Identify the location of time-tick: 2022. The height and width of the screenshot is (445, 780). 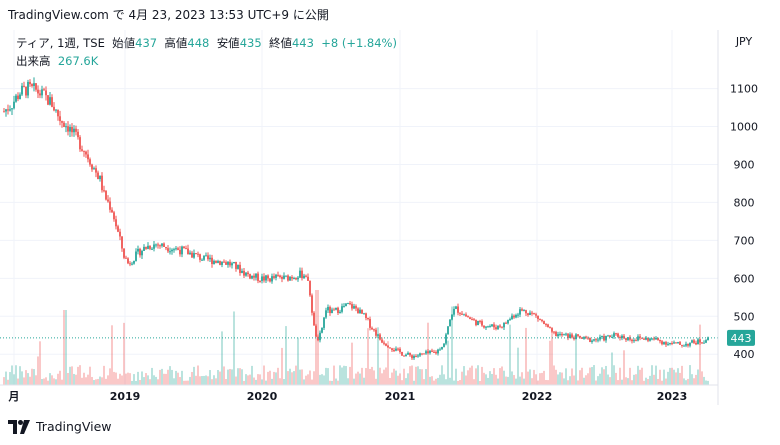
(537, 396).